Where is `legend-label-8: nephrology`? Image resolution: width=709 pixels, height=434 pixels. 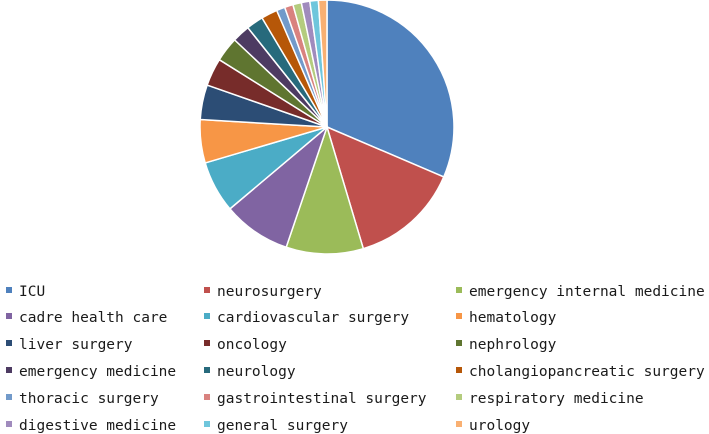 legend-label-8: nephrology is located at coordinates (513, 345).